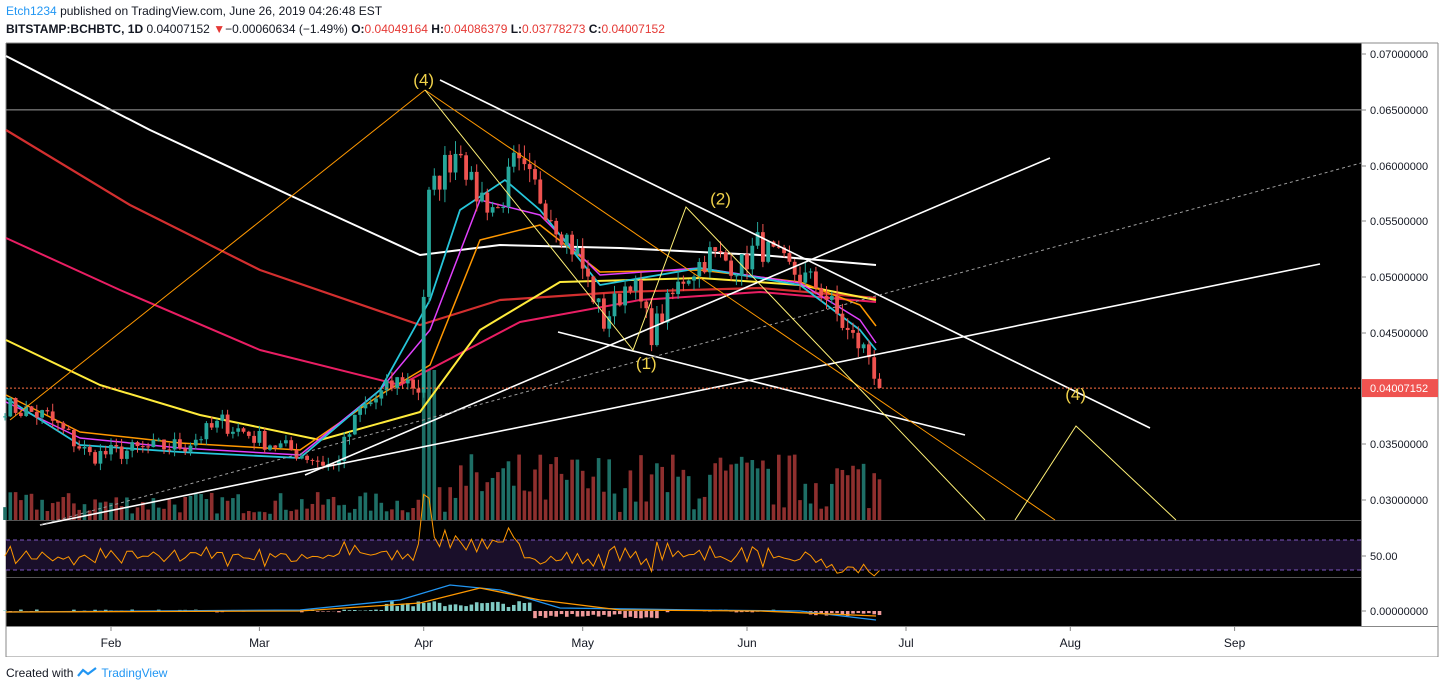  What do you see at coordinates (1399, 167) in the screenshot?
I see `price-tick-label: 0.06000000` at bounding box center [1399, 167].